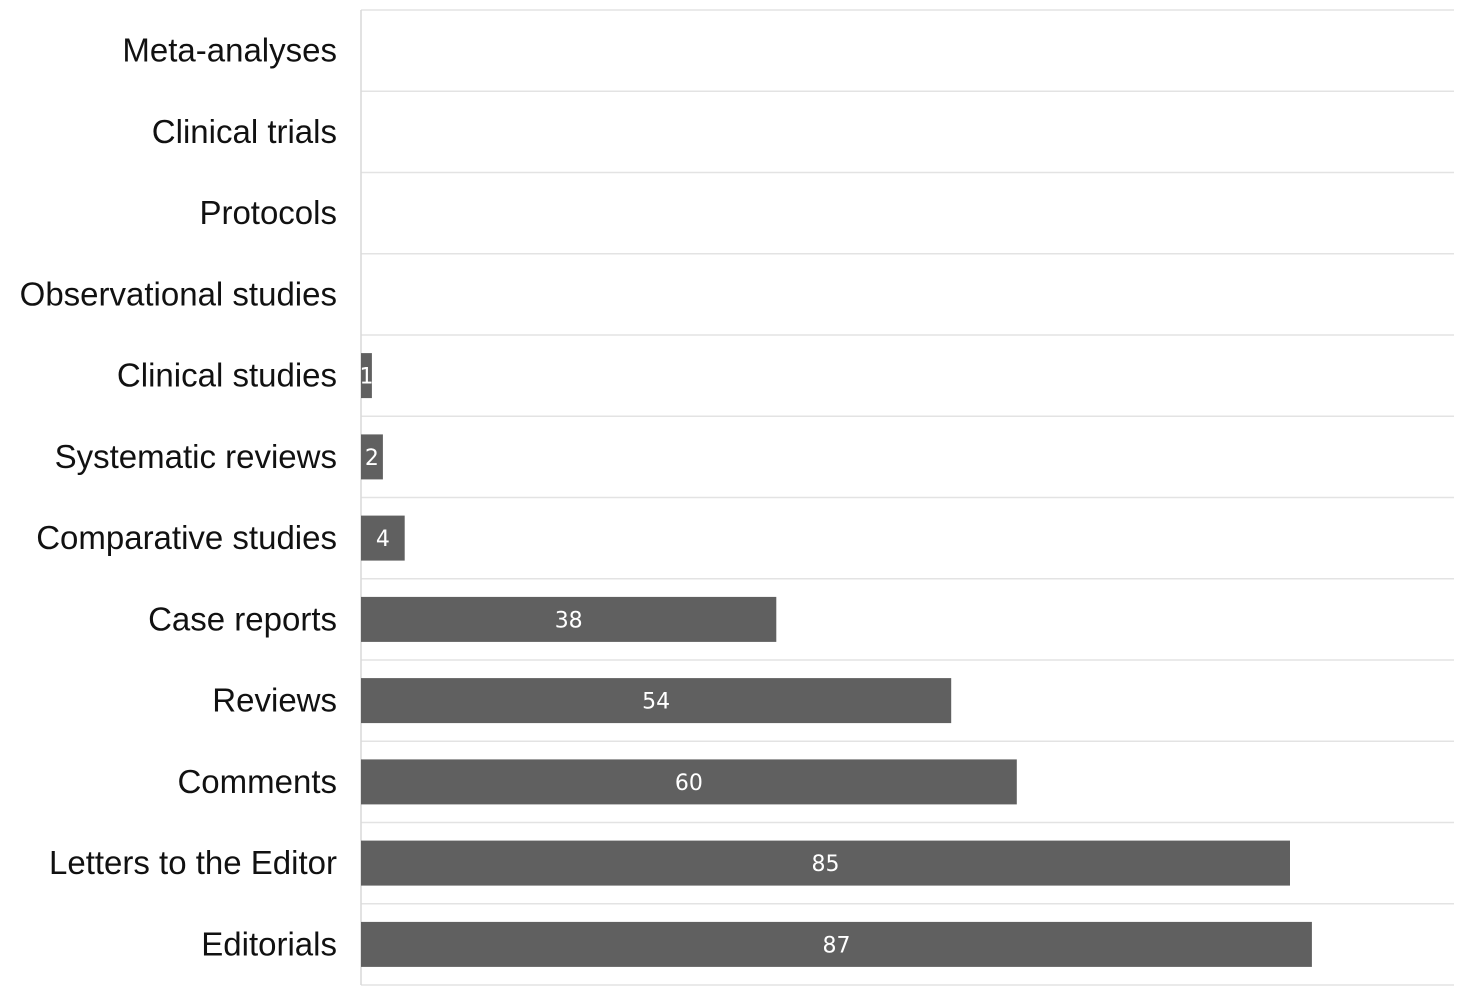  Describe the element at coordinates (186, 537) in the screenshot. I see `category-label: Comparative studies` at that location.